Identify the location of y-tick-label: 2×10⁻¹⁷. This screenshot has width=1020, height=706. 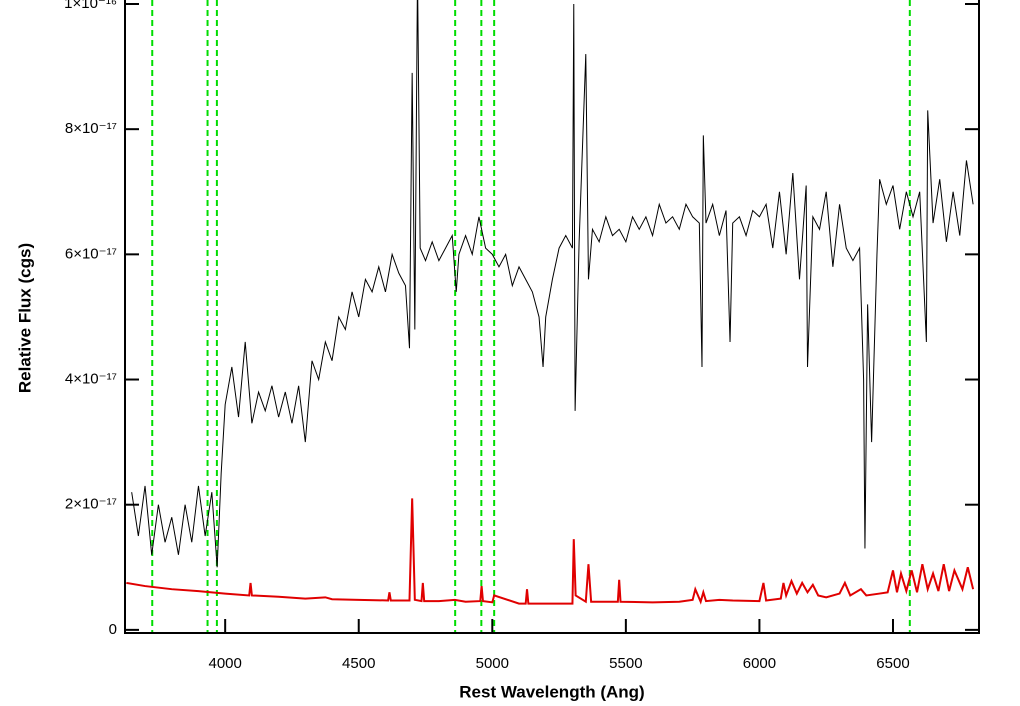
(91, 504).